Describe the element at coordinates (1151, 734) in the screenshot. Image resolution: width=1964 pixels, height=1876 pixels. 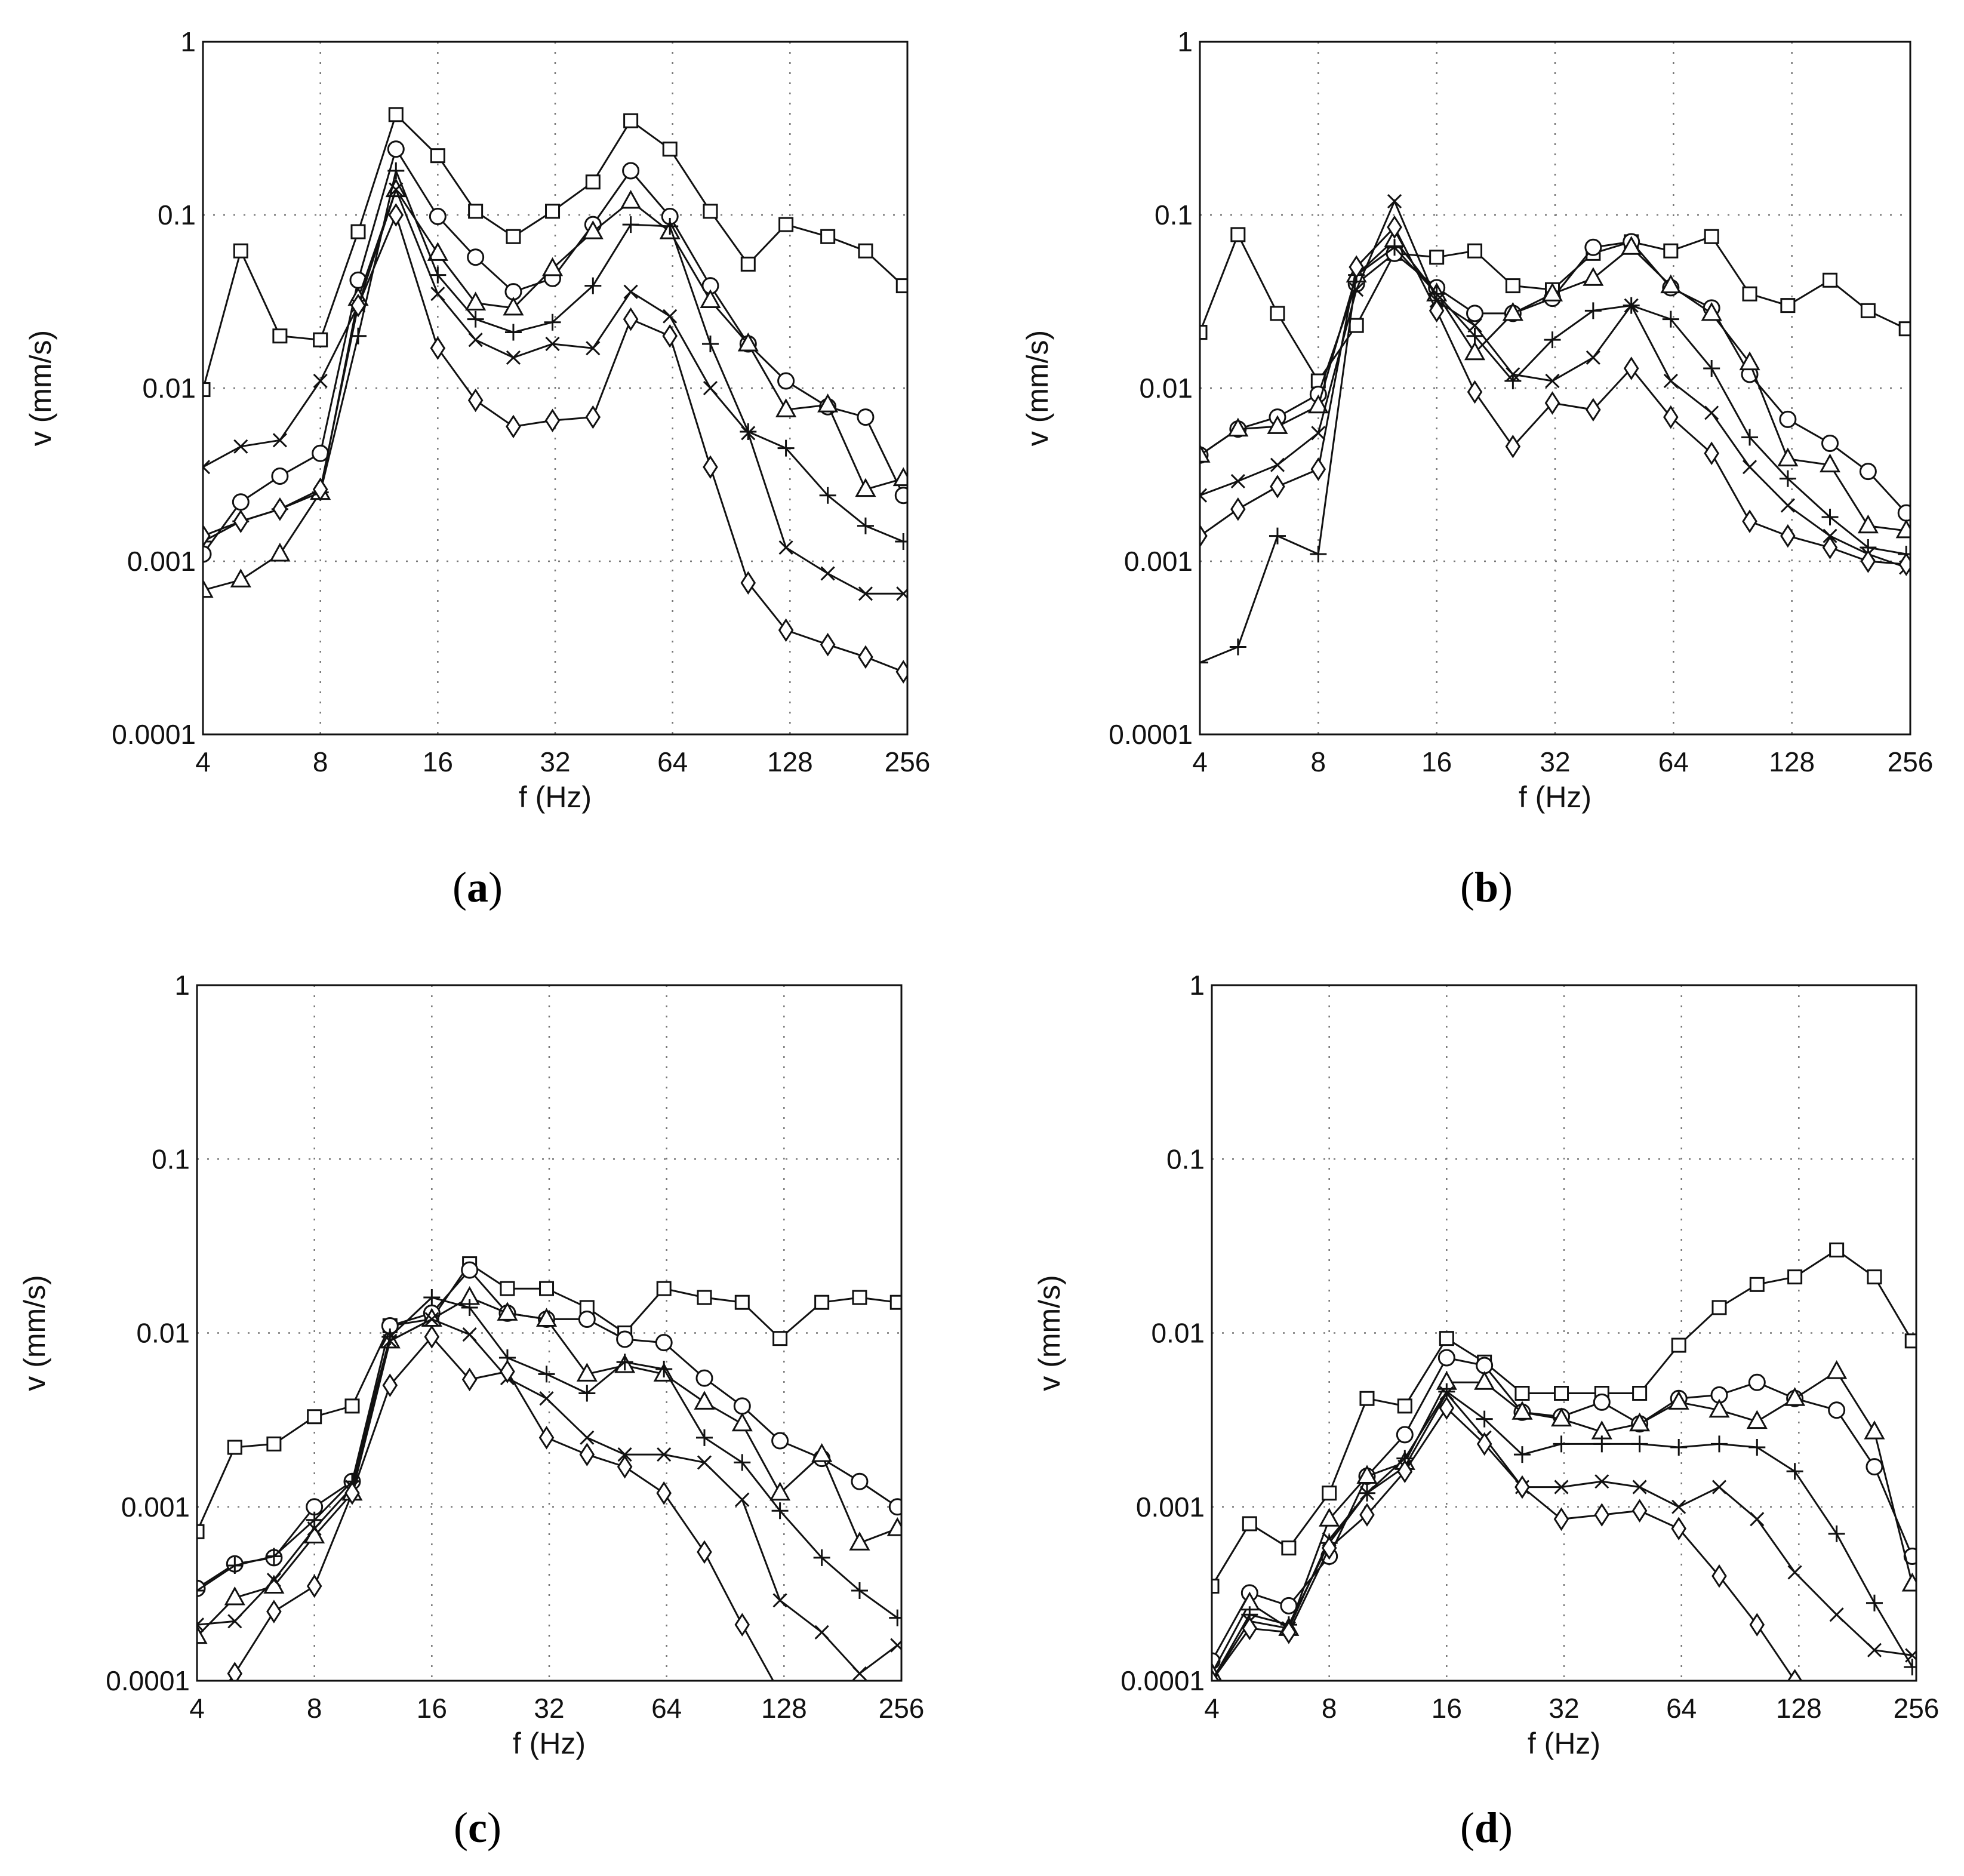
I see `y-tick-label: 0.0001` at that location.